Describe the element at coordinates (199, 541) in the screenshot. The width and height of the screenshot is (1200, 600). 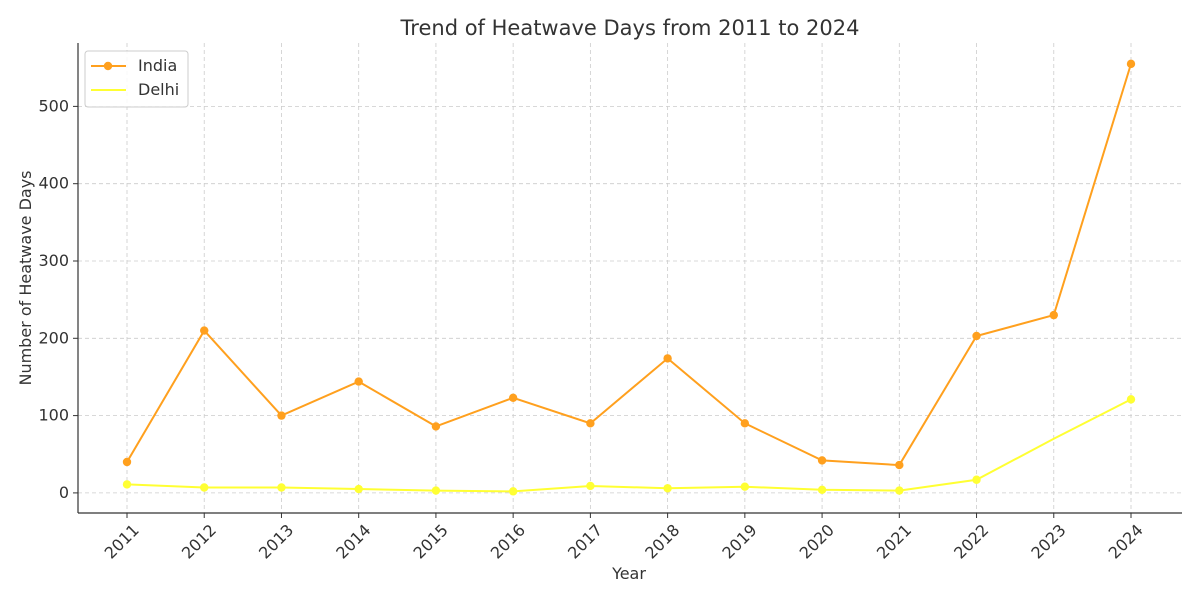
I see `x-tick-label: 2012` at that location.